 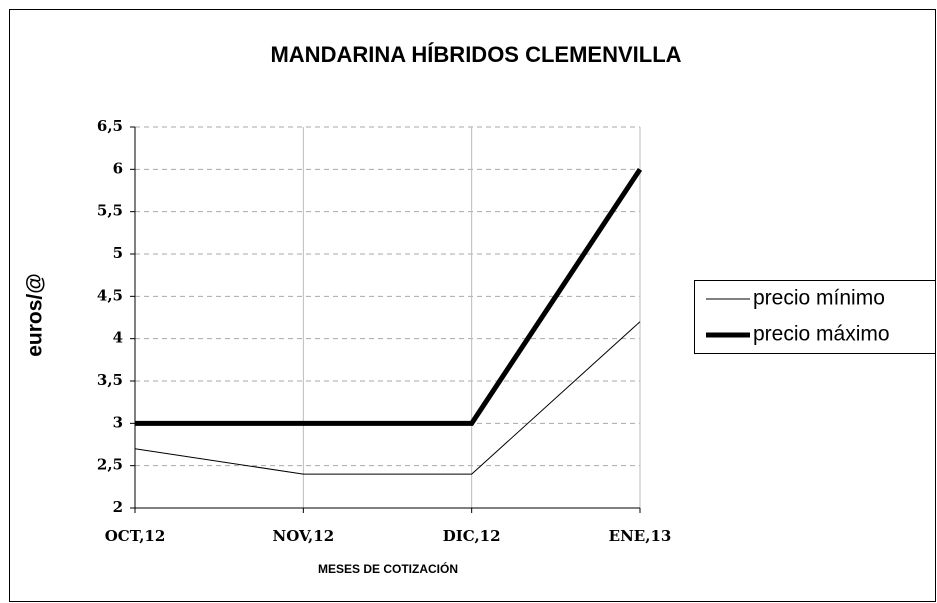 What do you see at coordinates (815, 317) in the screenshot?
I see `legend-box` at bounding box center [815, 317].